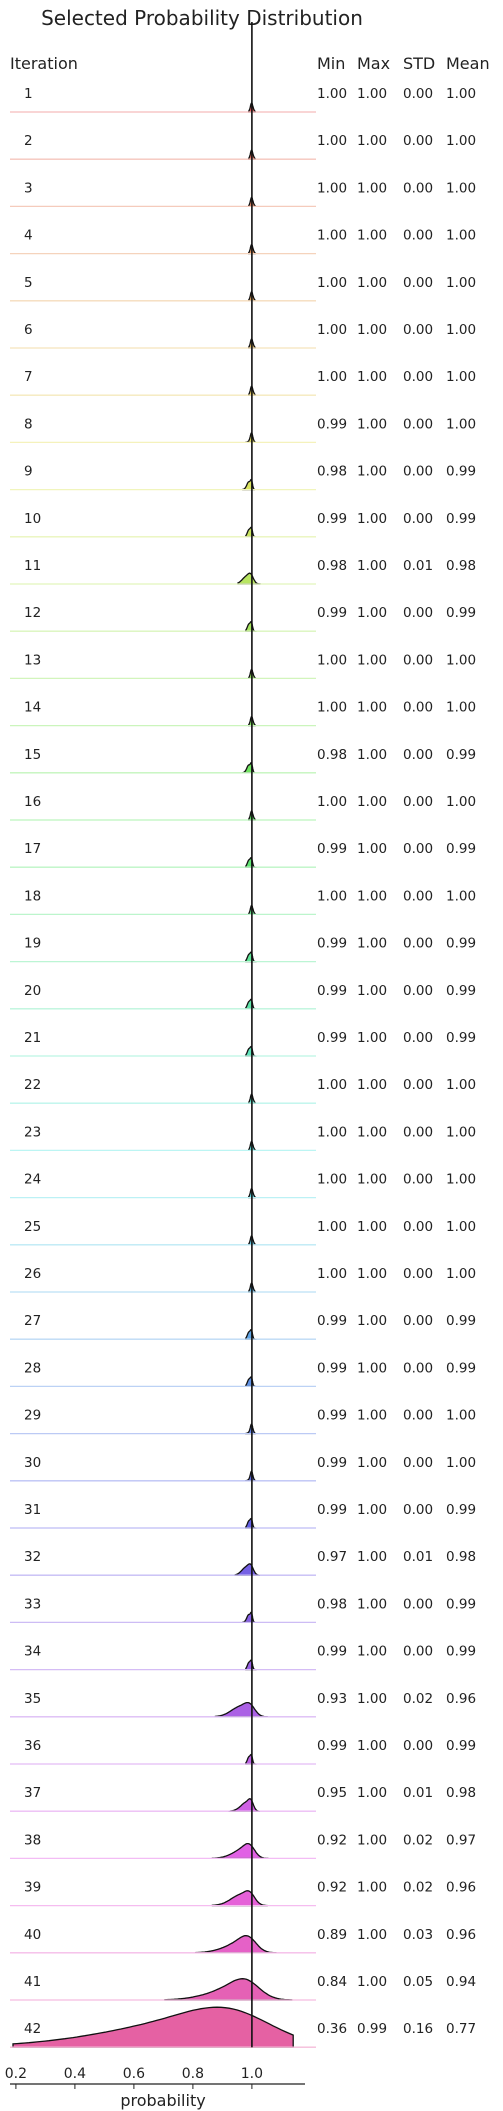 This screenshot has height=2111, width=503. Describe the element at coordinates (332, 1793) in the screenshot. I see `min-value: 0.95` at that location.